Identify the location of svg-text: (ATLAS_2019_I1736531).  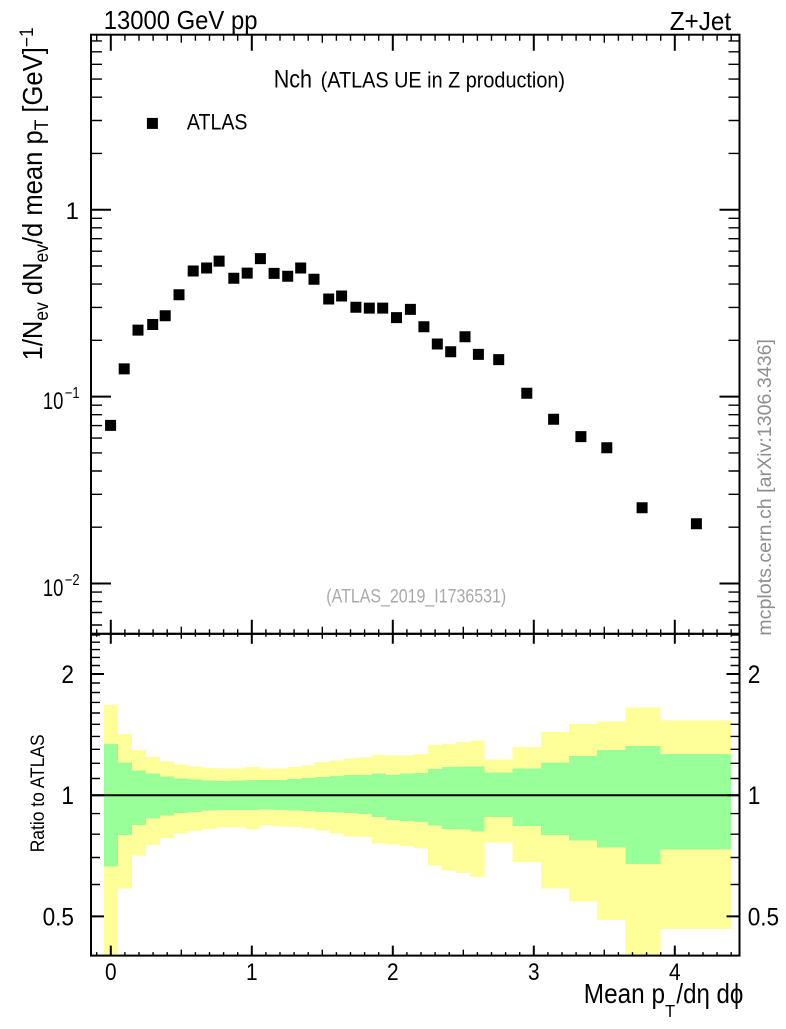
(416, 596).